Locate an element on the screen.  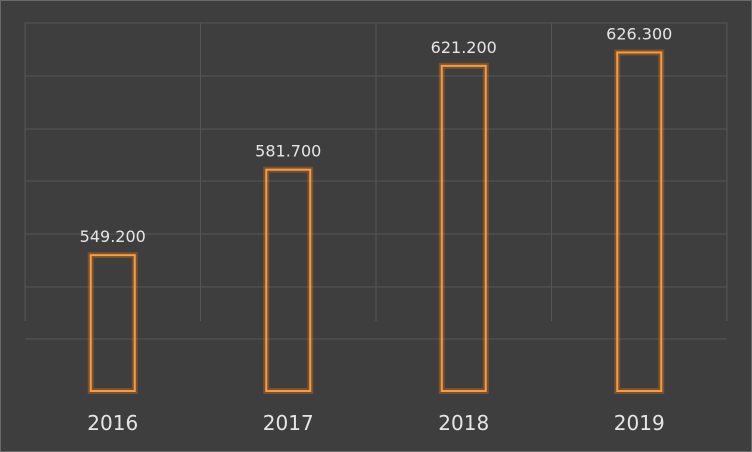
bar-2016 is located at coordinates (112, 323).